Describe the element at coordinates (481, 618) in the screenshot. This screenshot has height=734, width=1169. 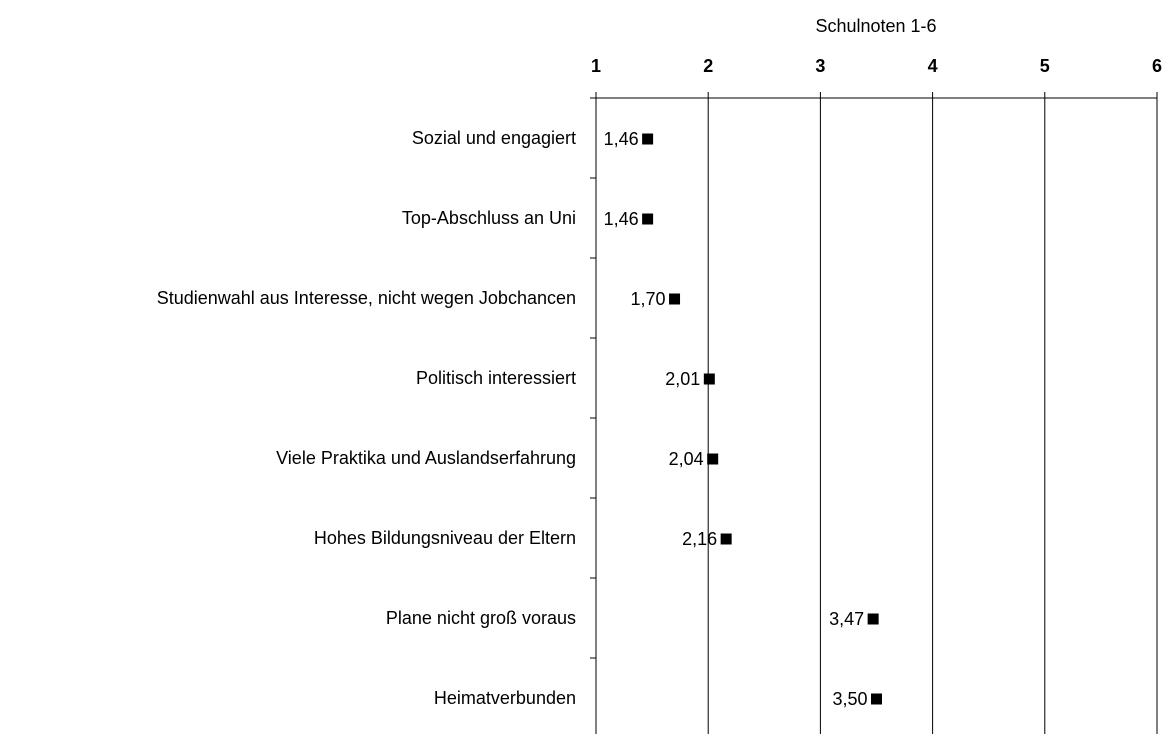
I see `y-tick-label: Plane nicht groß voraus` at that location.